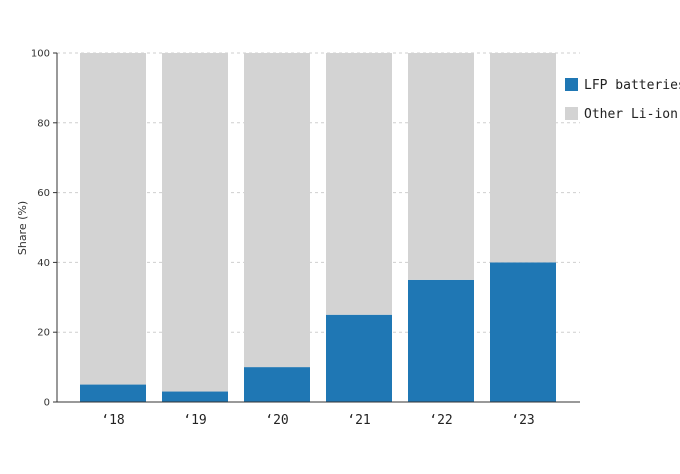  Describe the element at coordinates (631, 114) in the screenshot. I see `legend-label: Other Li-ion` at that location.